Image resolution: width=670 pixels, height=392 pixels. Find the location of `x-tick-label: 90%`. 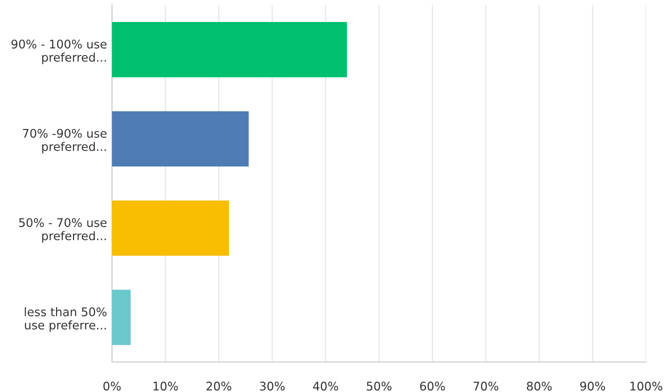

x-tick-label: 90% is located at coordinates (593, 386).